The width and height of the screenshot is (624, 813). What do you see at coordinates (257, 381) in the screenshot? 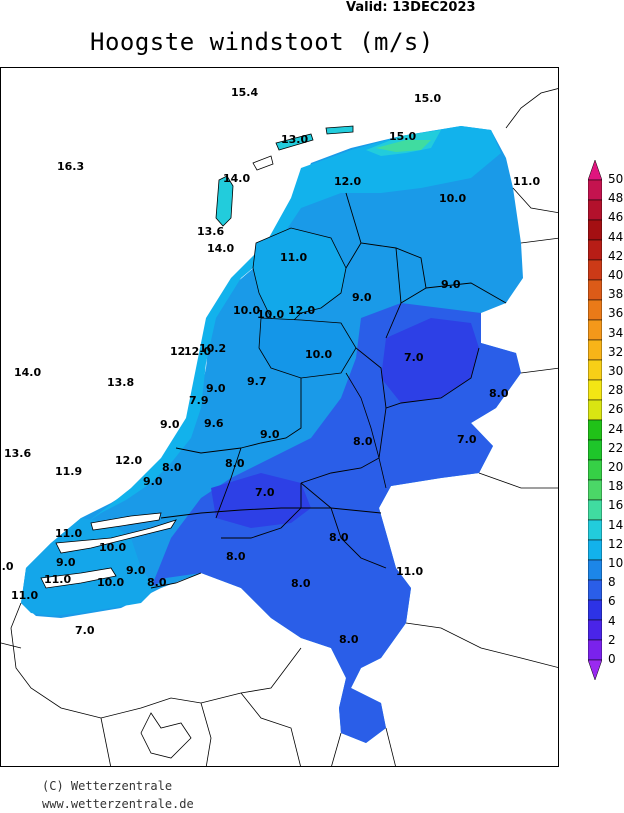
I see `value-label: 9.7` at bounding box center [257, 381].